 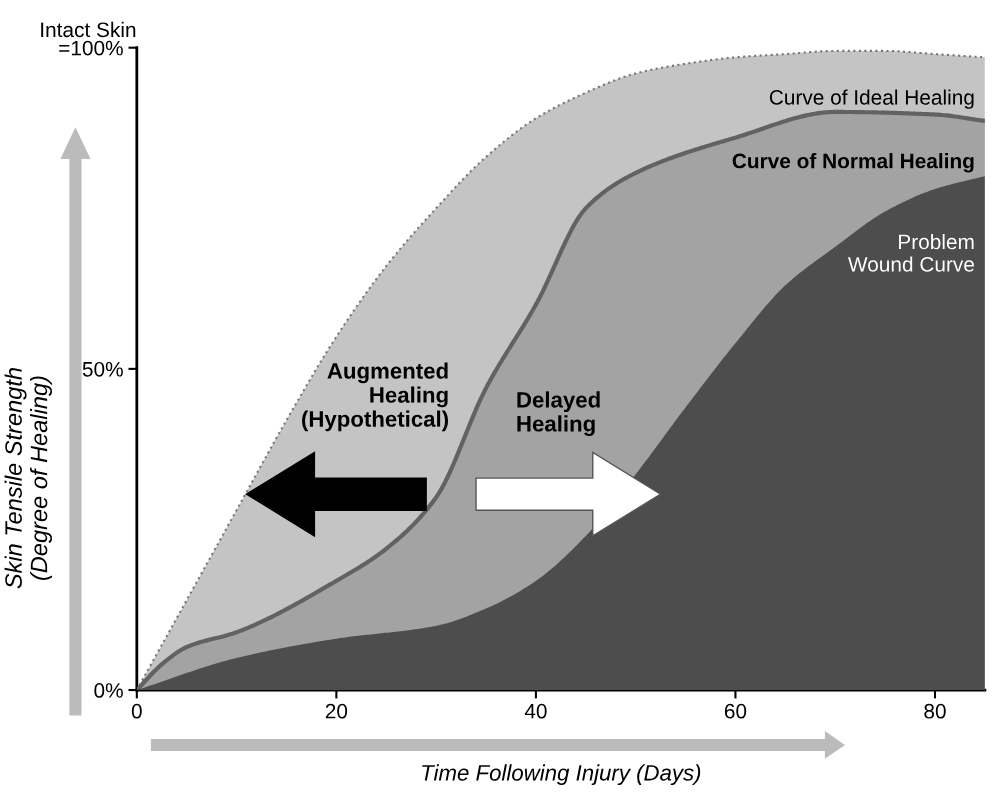 I want to click on annotation: Delayed Healing, so click(x=558, y=414).